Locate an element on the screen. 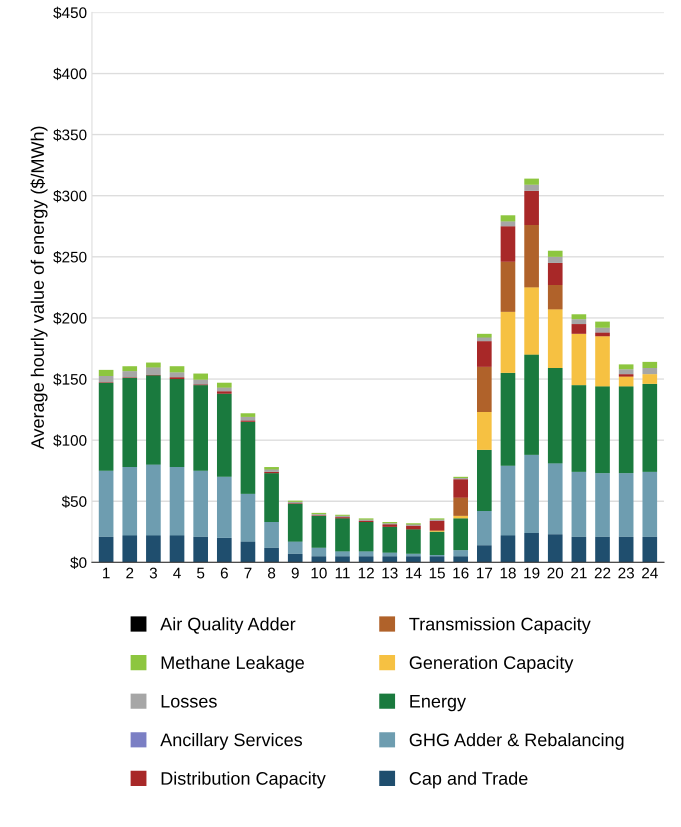  x-tick-label: 19 is located at coordinates (532, 573).